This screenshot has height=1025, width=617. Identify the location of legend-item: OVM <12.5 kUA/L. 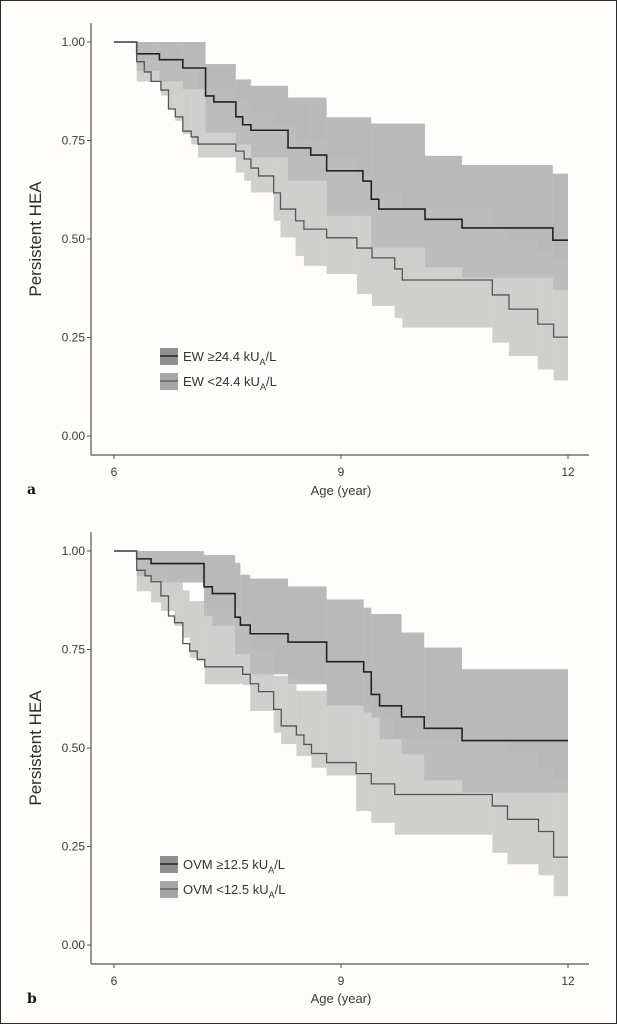
(222, 890).